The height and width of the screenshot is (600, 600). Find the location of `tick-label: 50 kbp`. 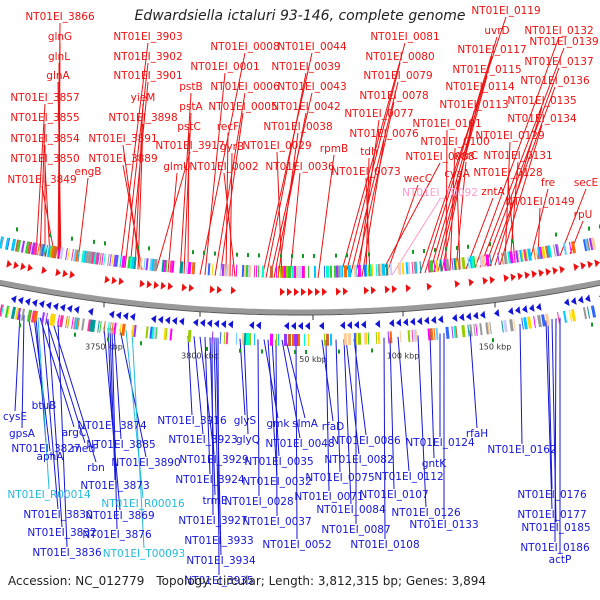

tick-label: 50 kbp is located at coordinates (313, 359).